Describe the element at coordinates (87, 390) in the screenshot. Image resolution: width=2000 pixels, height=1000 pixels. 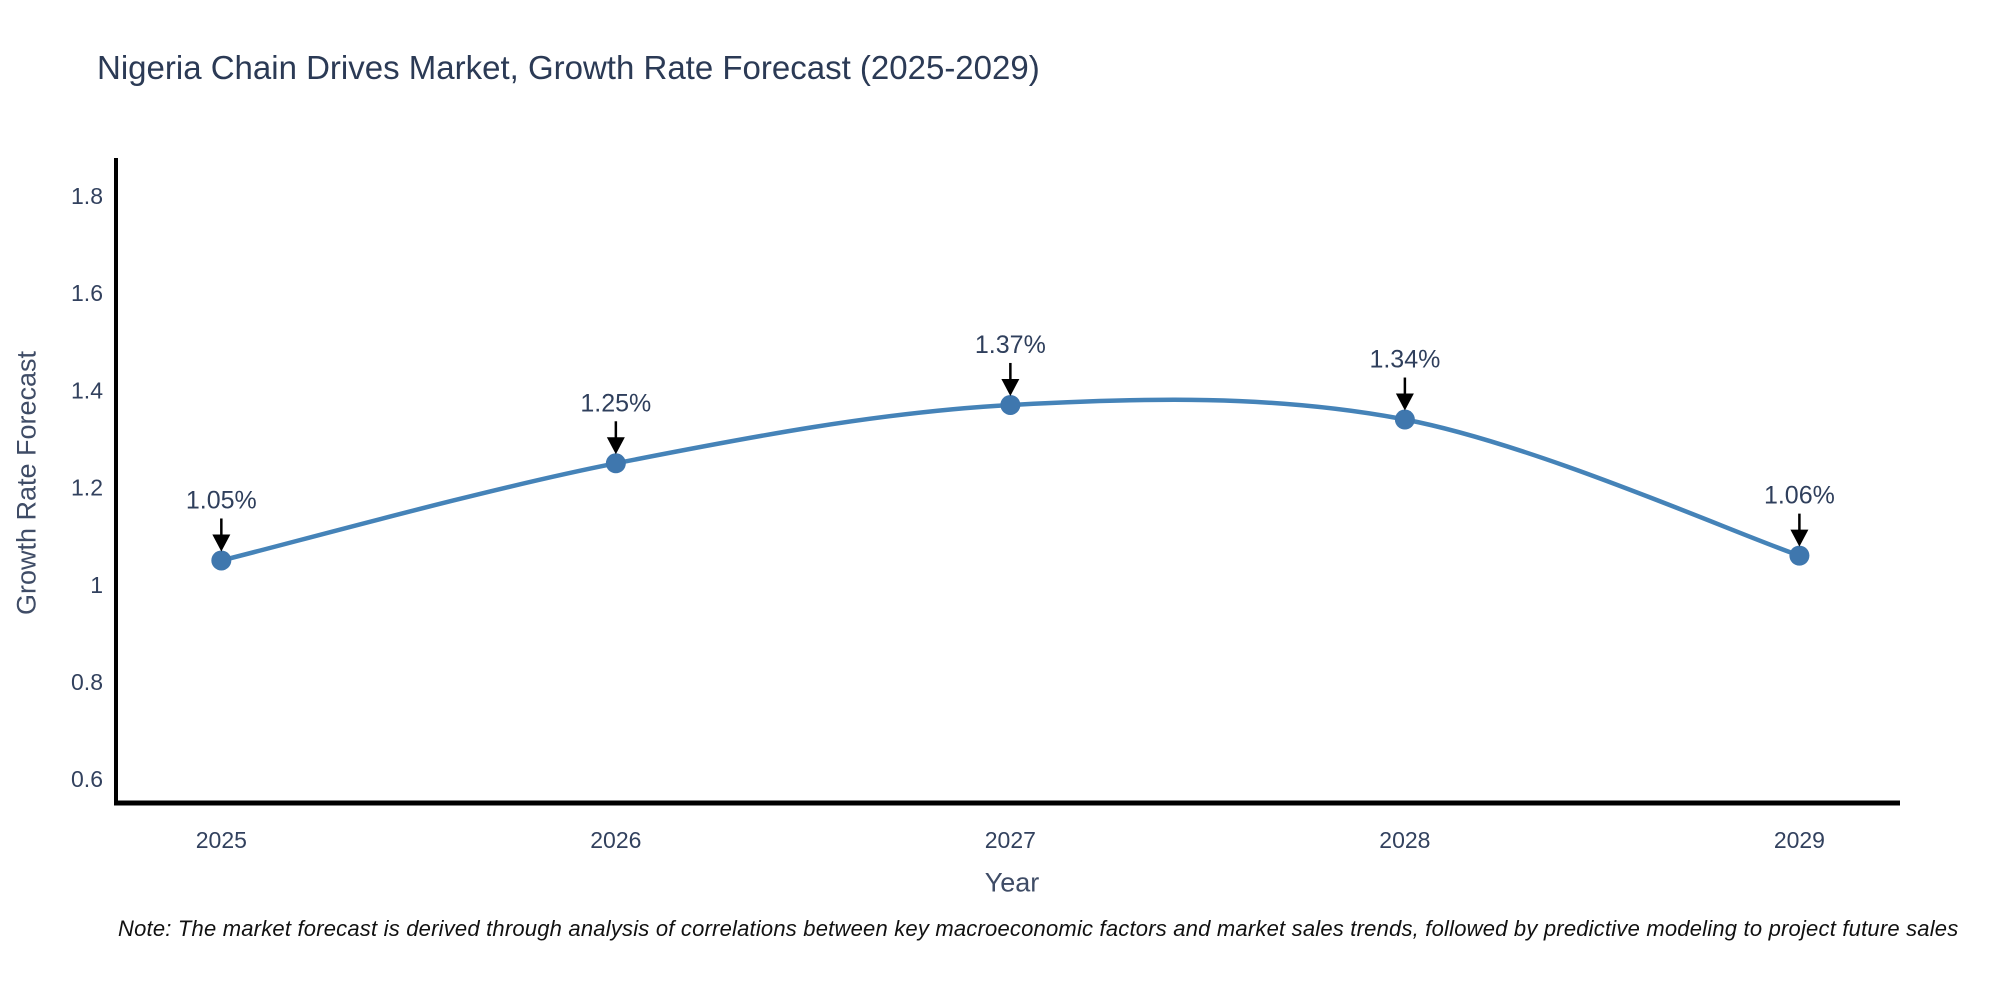
I see `y-tick-label: 1.4` at that location.